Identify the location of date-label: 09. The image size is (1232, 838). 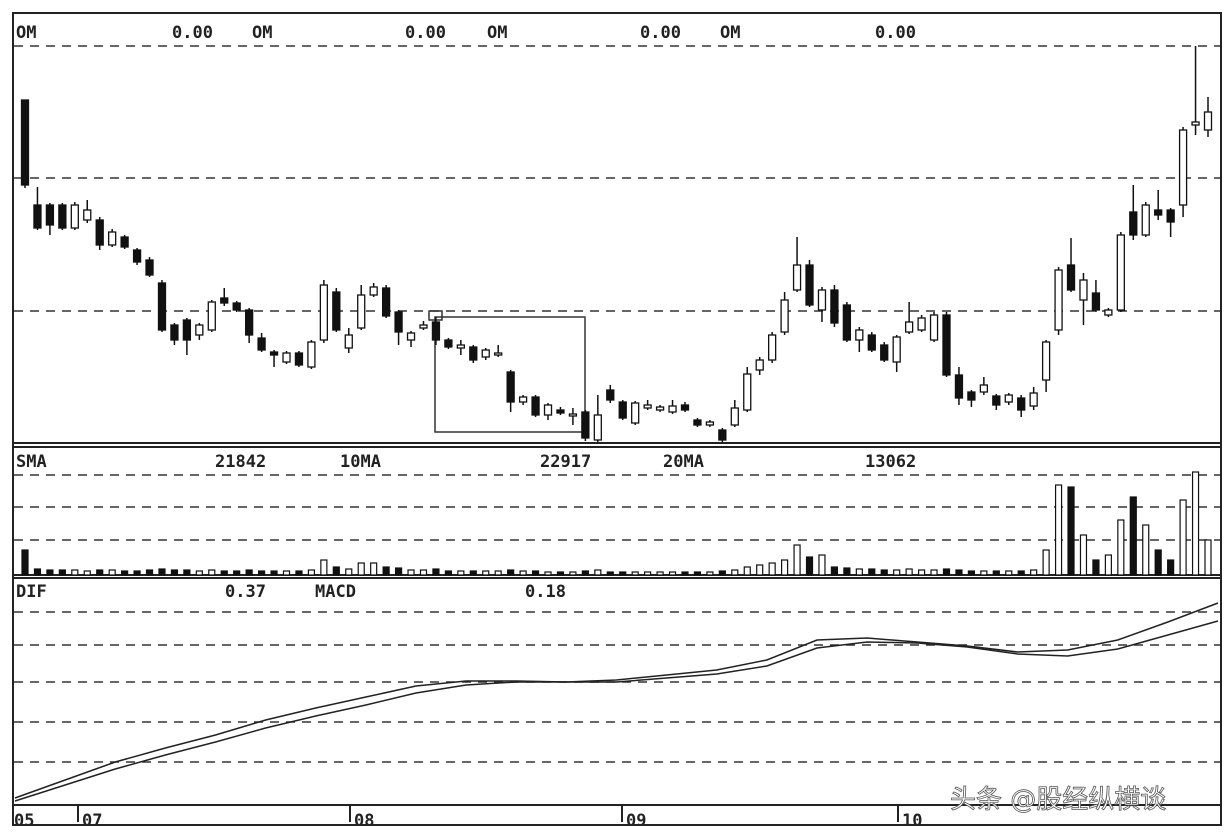
(636, 821).